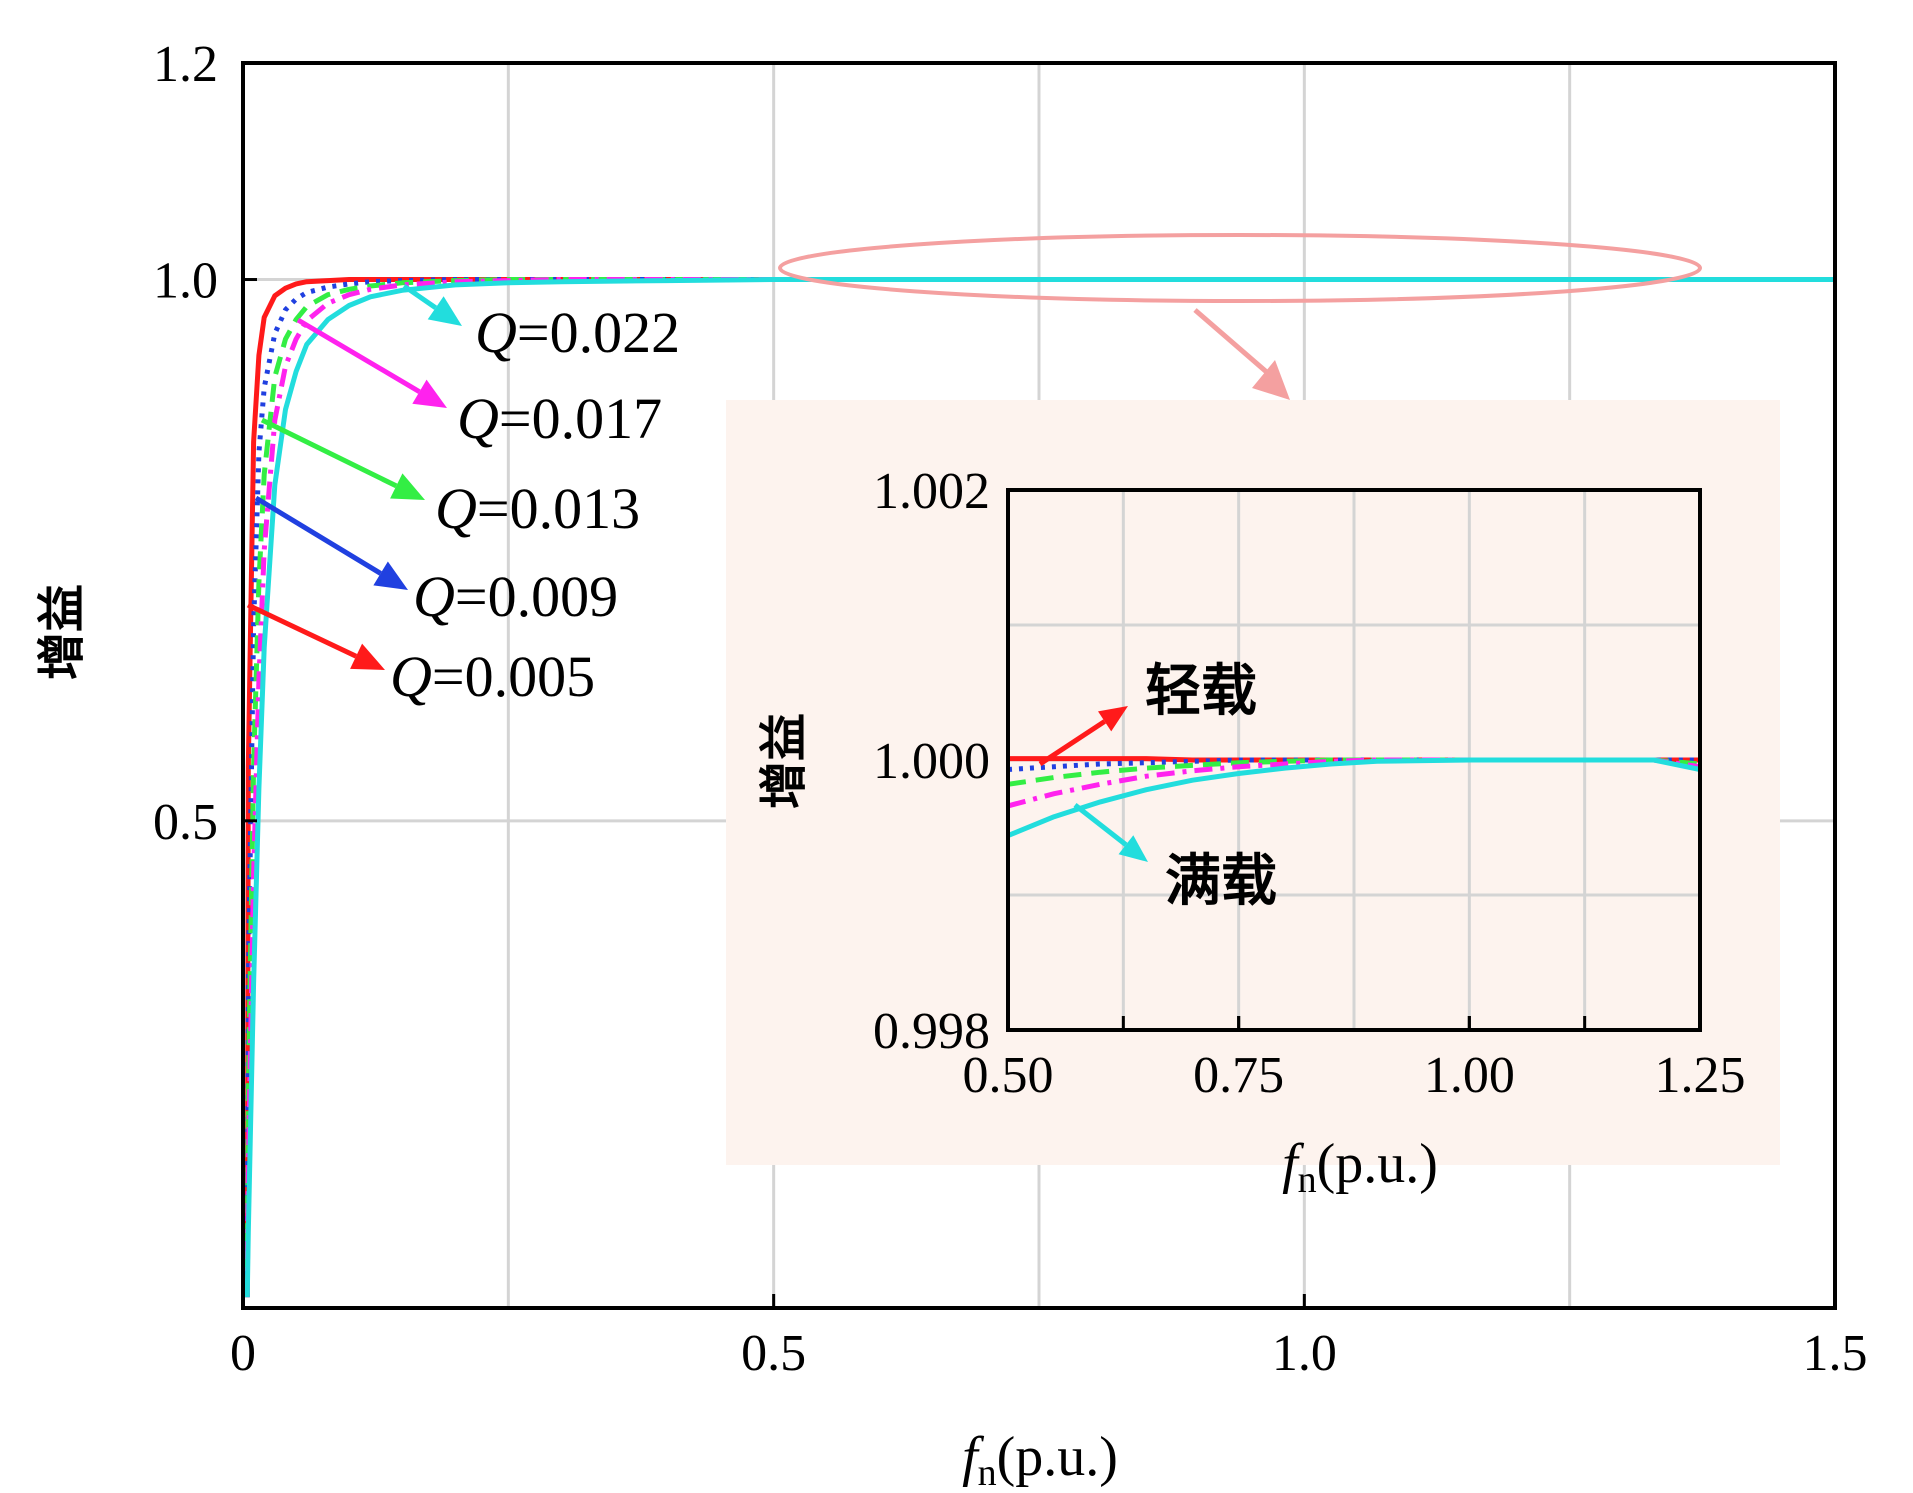 This screenshot has height=1493, width=1913. Describe the element at coordinates (185, 64) in the screenshot. I see `main-ytick-label-2: 1.2` at that location.